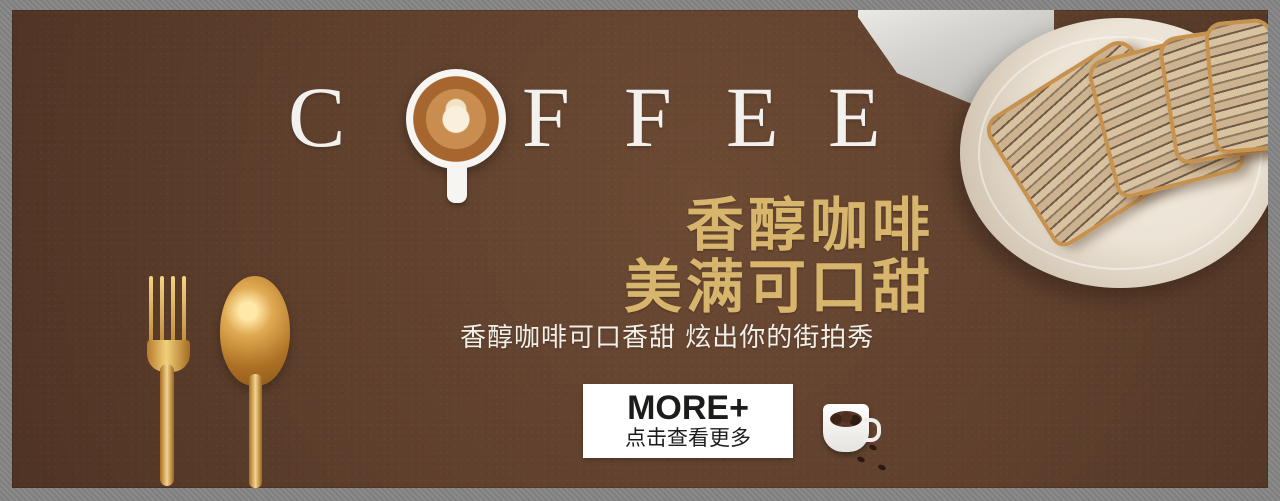 Image resolution: width=1280 pixels, height=501 pixels. Describe the element at coordinates (779, 287) in the screenshot. I see `headline-line-2: 美满可口甜` at that location.